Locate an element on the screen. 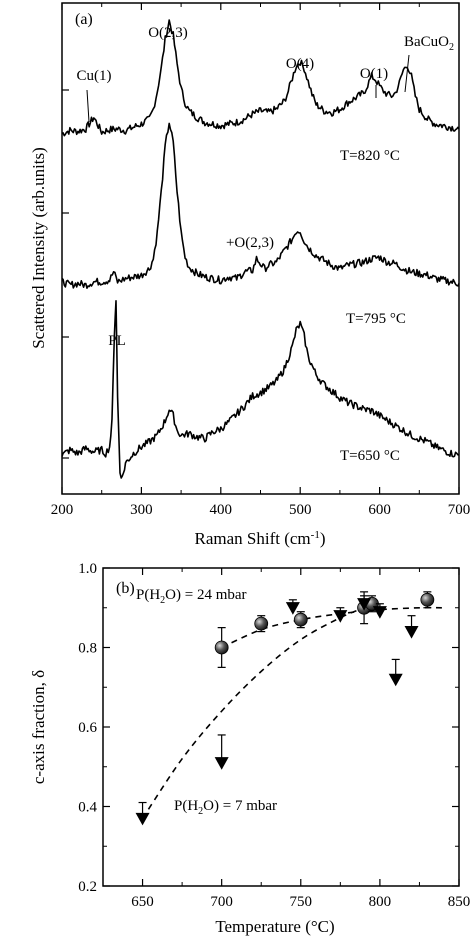  panel-b-x-axis-label: Temperature (°C) is located at coordinates (274, 926).